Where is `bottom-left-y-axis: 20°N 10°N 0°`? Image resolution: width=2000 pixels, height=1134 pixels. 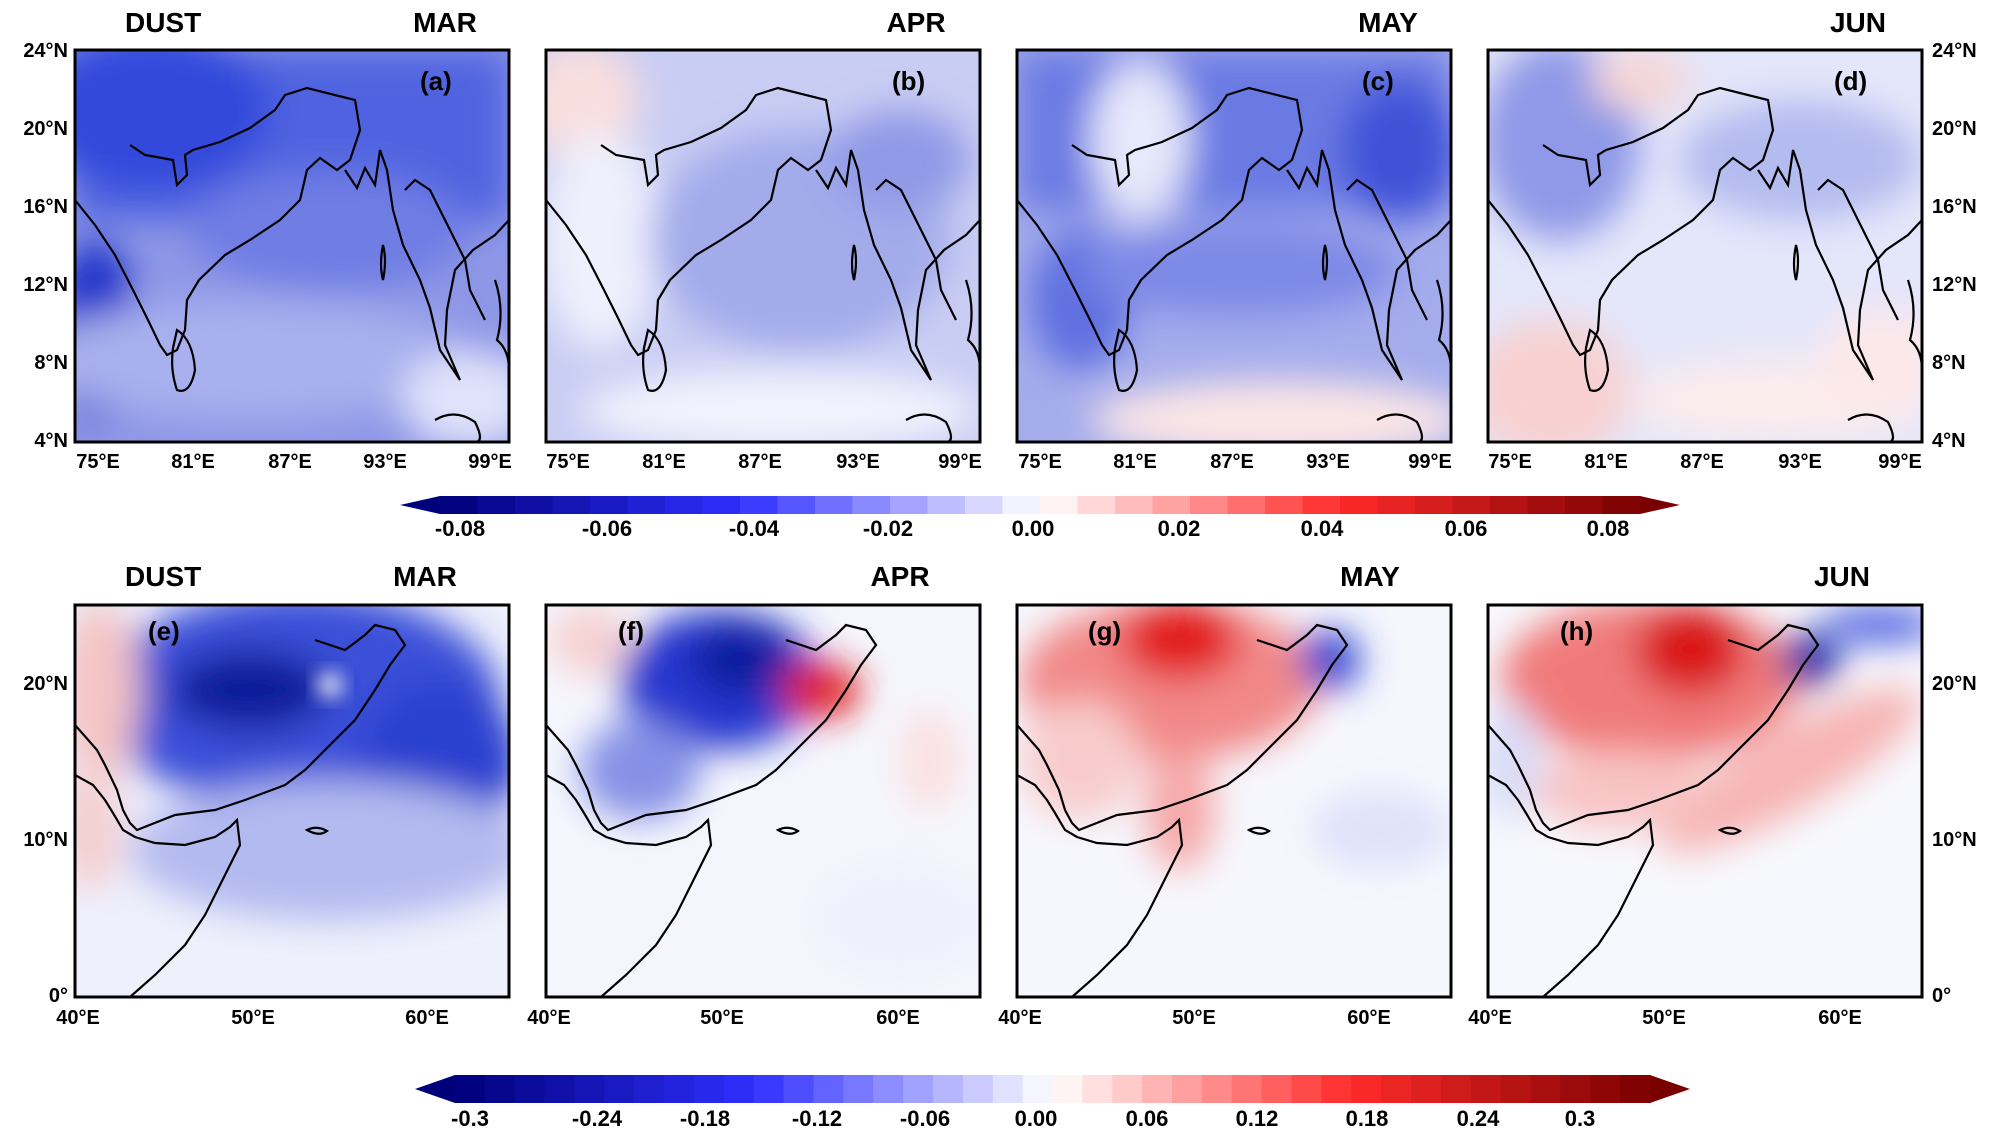 bottom-left-y-axis: 20°N 10°N 0° is located at coordinates (45, 840).